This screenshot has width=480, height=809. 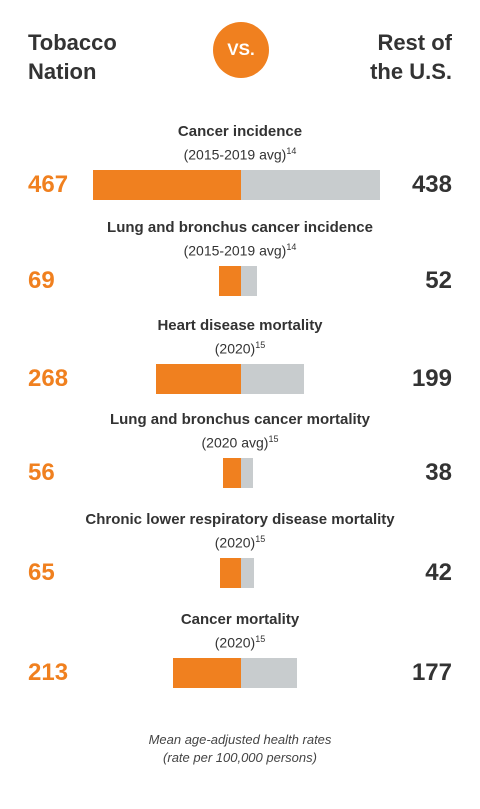 I want to click on rest-of-us-value: 438, so click(x=431, y=184).